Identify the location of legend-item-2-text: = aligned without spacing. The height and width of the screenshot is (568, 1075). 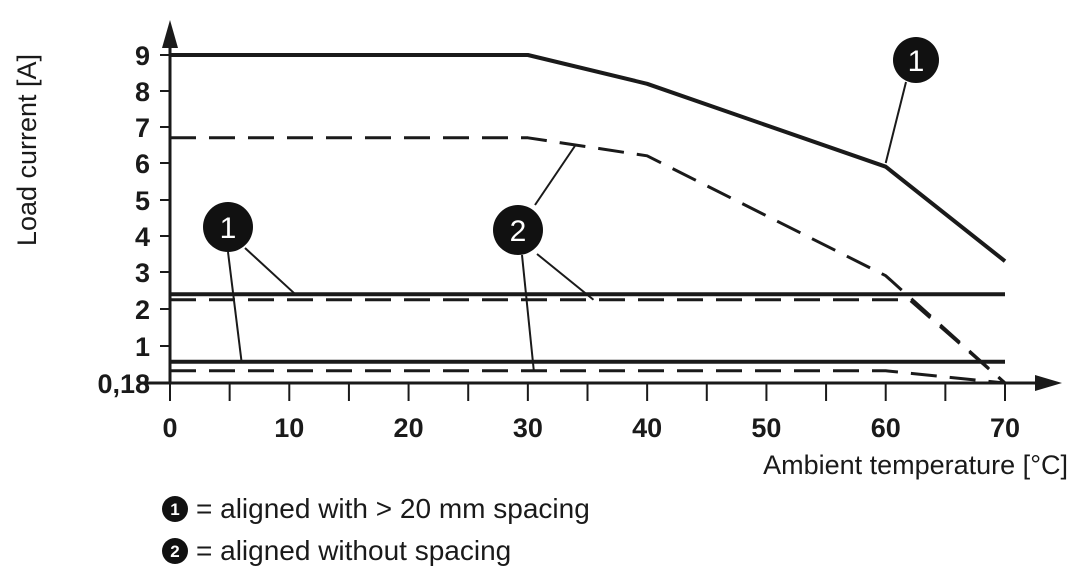
(353, 550).